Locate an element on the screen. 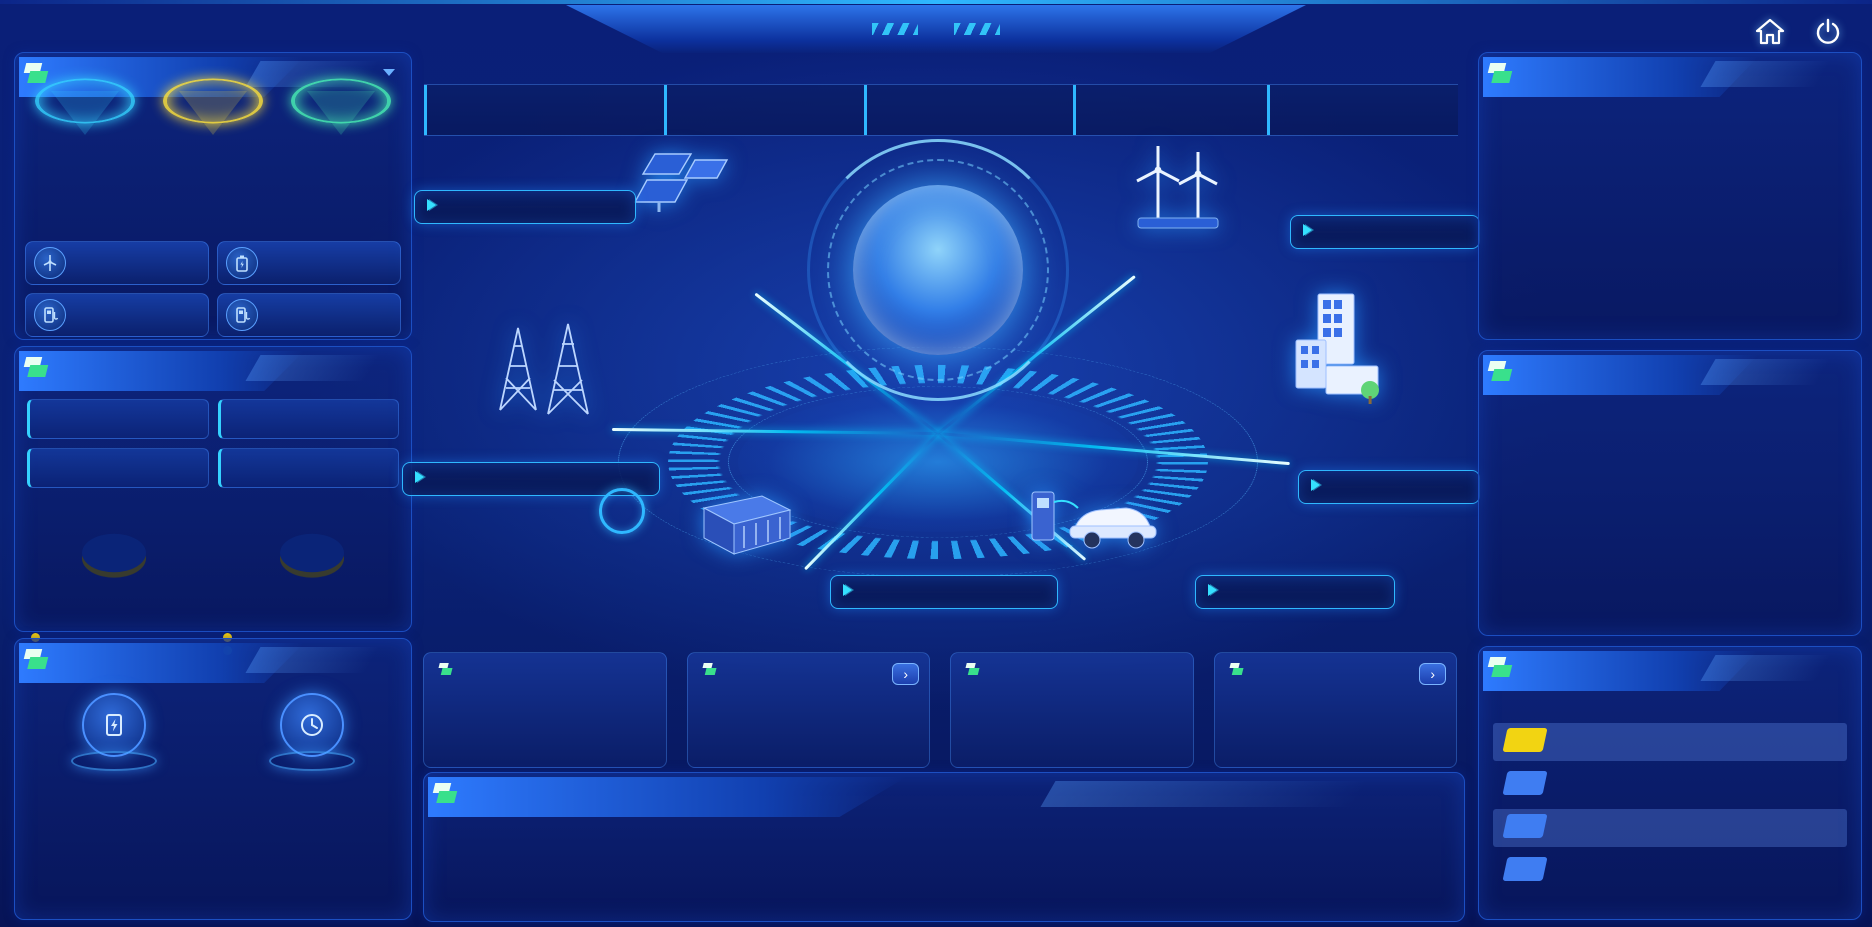 This screenshot has width=1872, height=927. device-grid is located at coordinates (546, 370).